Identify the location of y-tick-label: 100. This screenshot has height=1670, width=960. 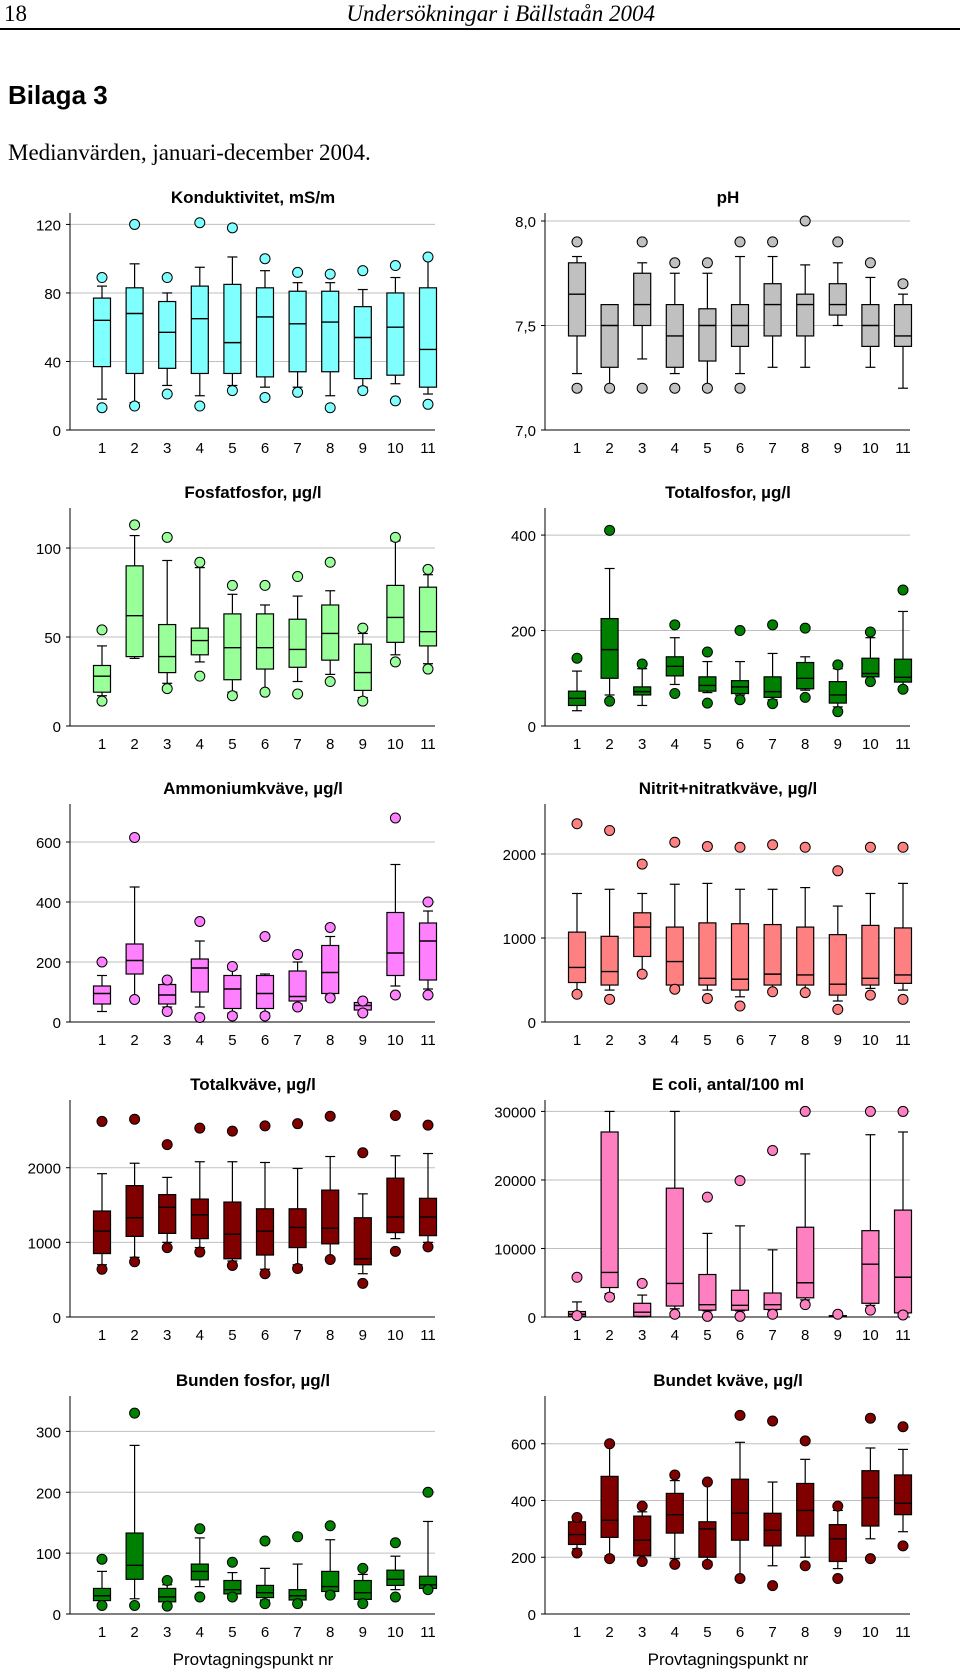
(48, 1554).